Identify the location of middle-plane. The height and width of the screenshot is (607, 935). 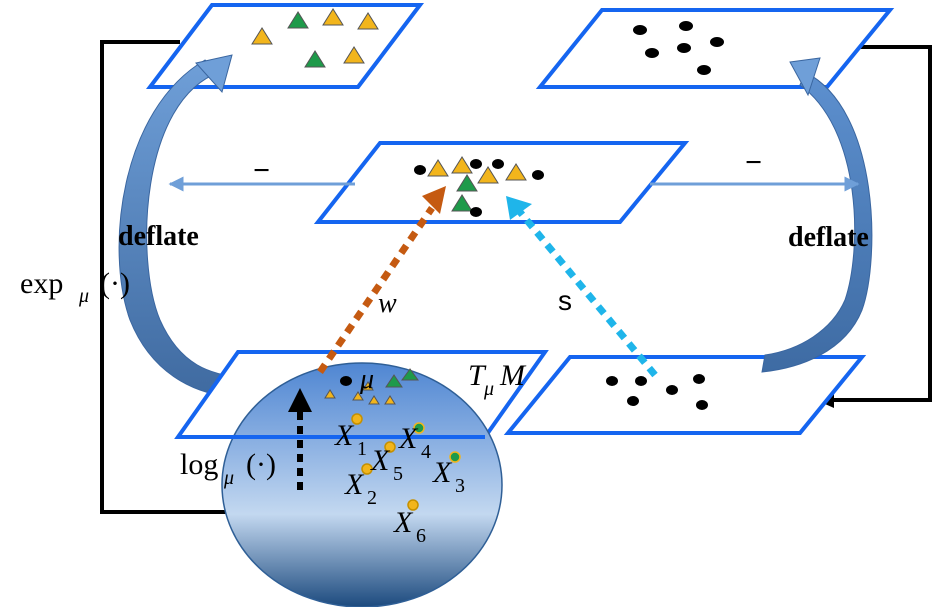
(501, 182).